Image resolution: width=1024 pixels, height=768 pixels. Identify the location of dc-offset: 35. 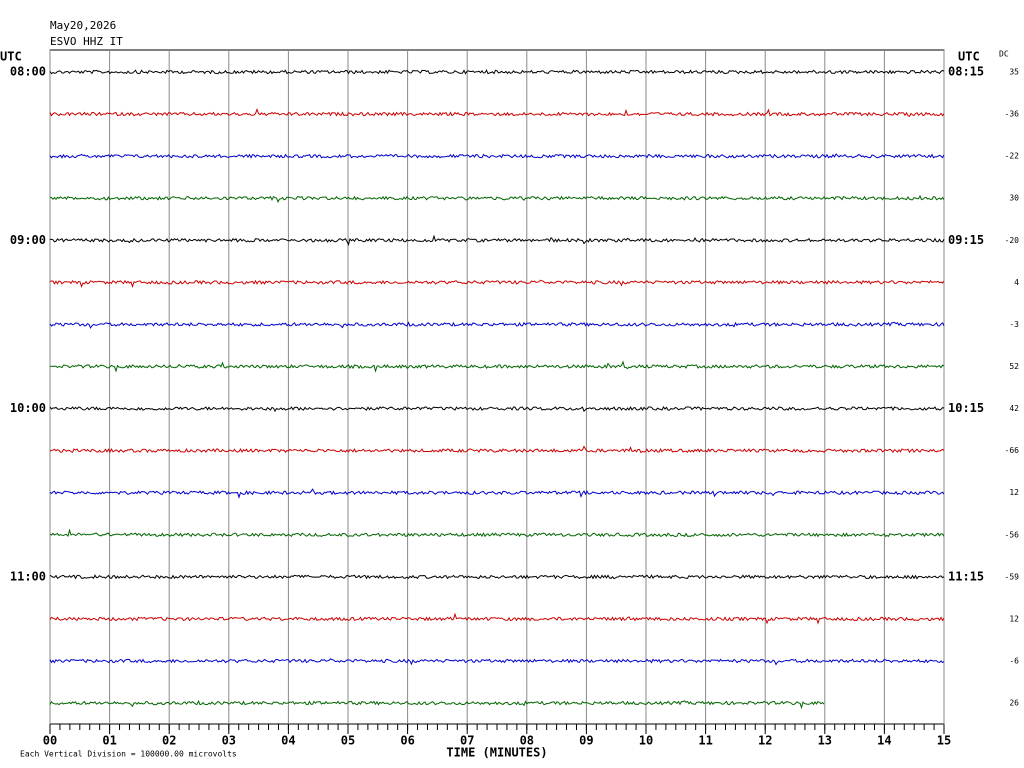
(1014, 72).